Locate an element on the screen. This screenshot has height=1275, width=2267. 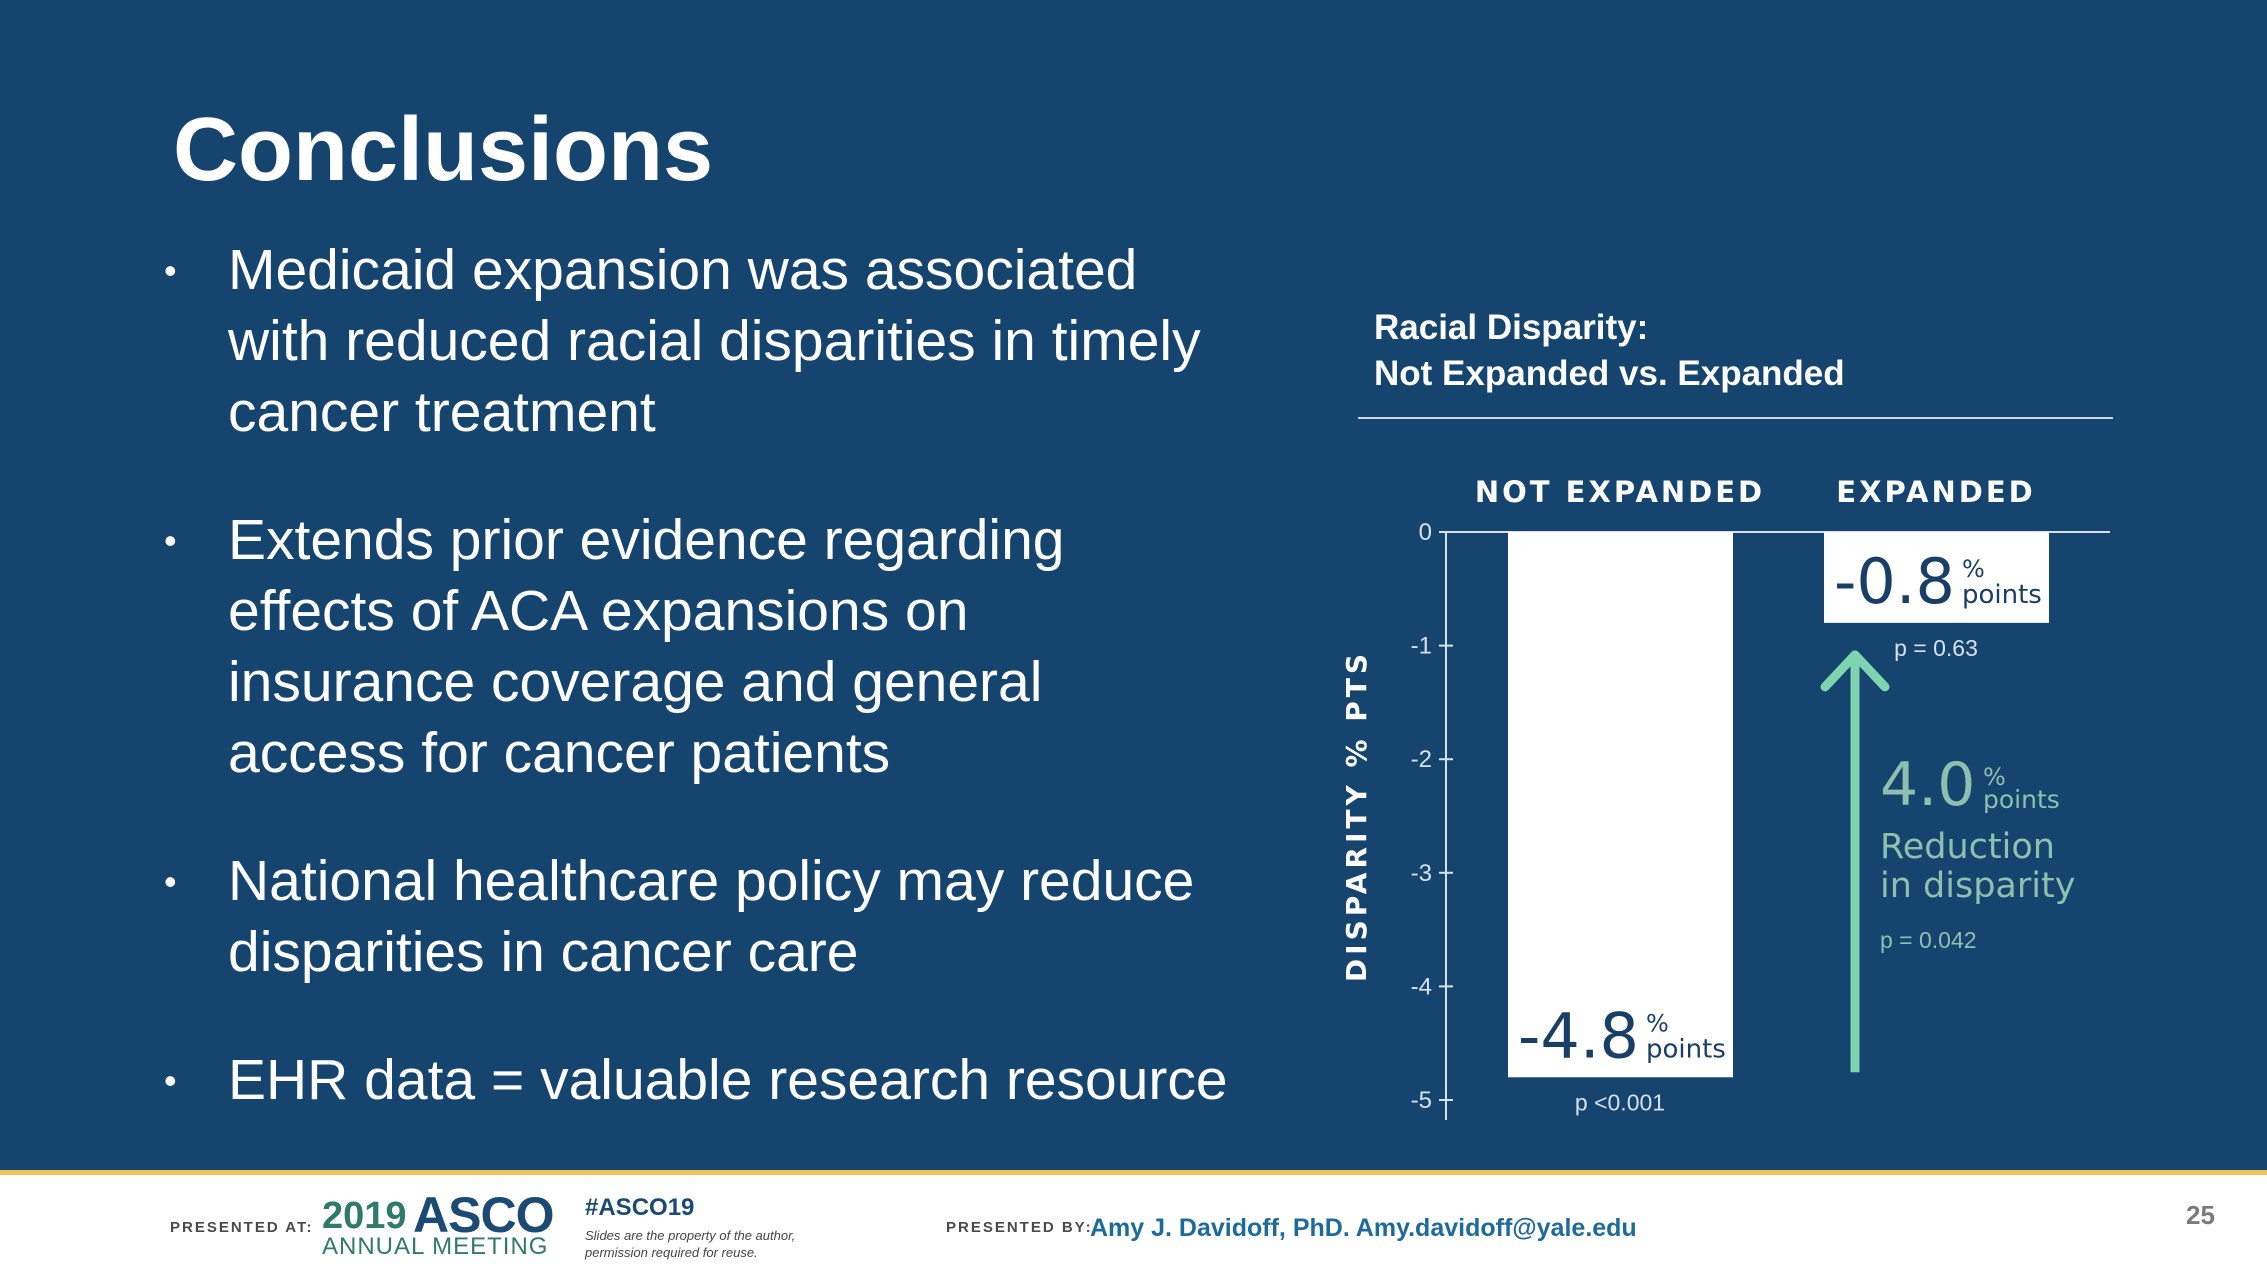
category-label: EXPANDED is located at coordinates (1935, 492).